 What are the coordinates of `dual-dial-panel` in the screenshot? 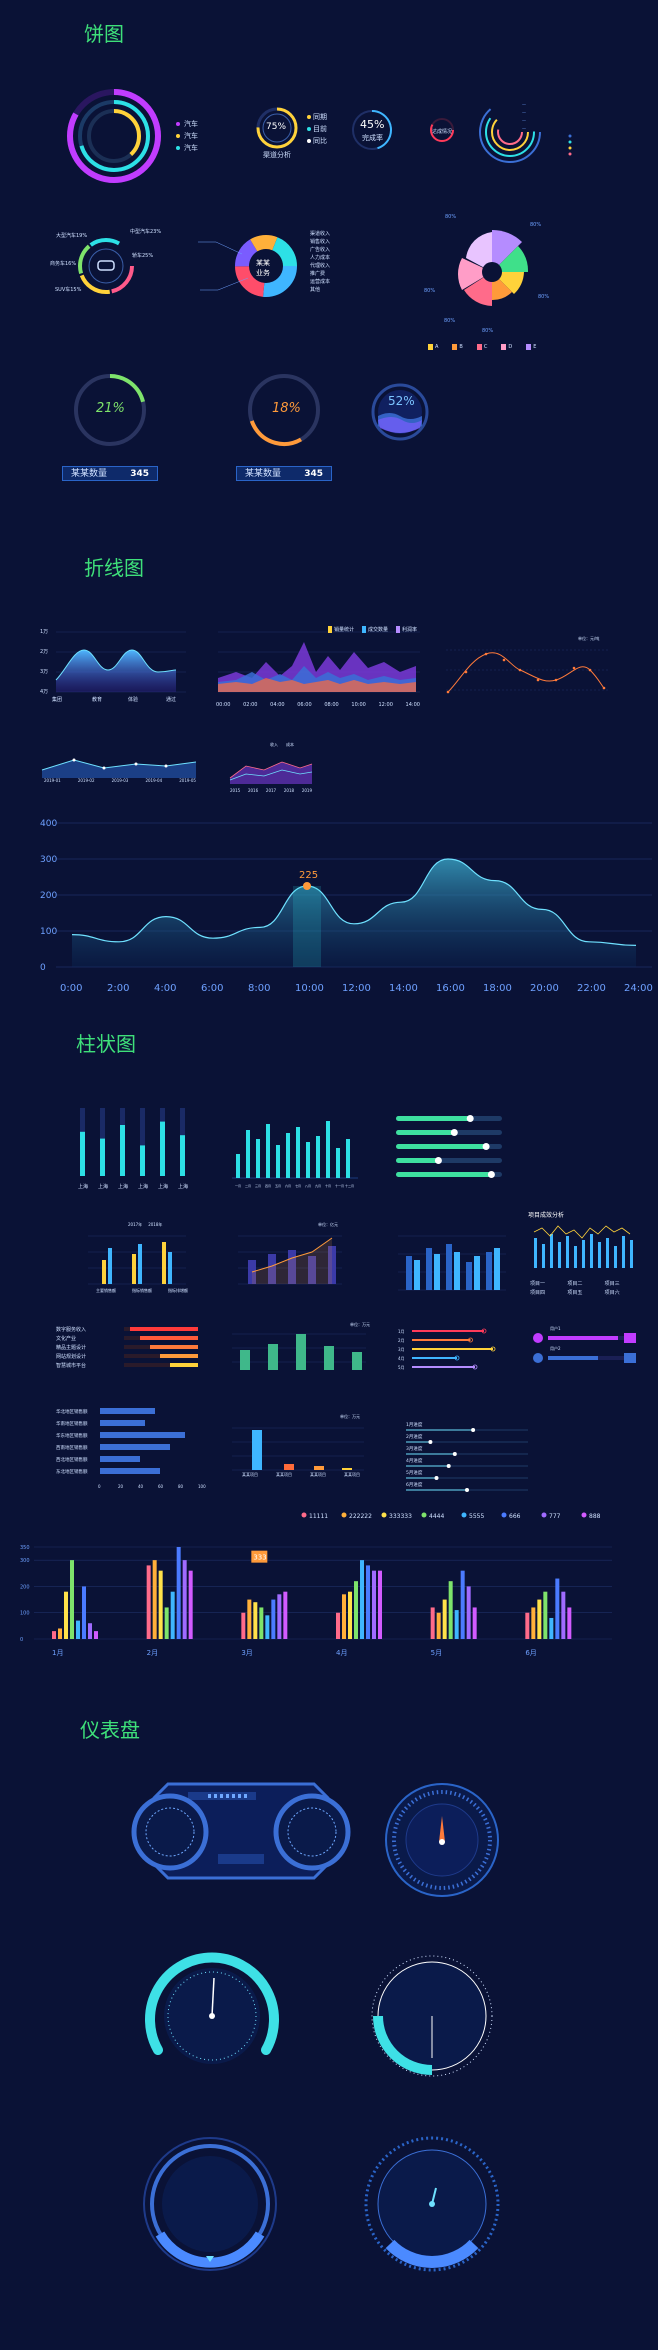 It's located at (241, 1831).